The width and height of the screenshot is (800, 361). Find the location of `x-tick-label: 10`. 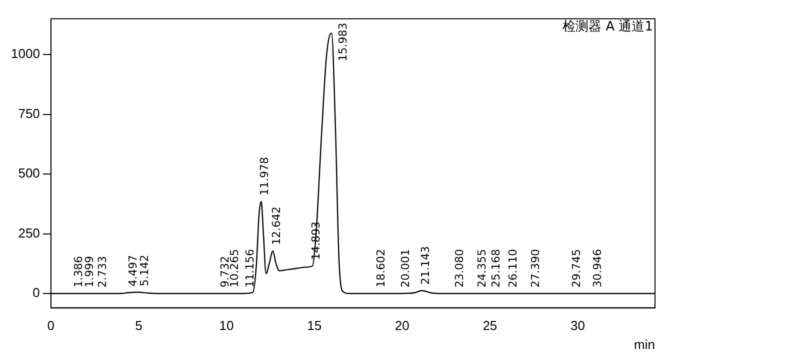

x-tick-label: 10 is located at coordinates (226, 326).